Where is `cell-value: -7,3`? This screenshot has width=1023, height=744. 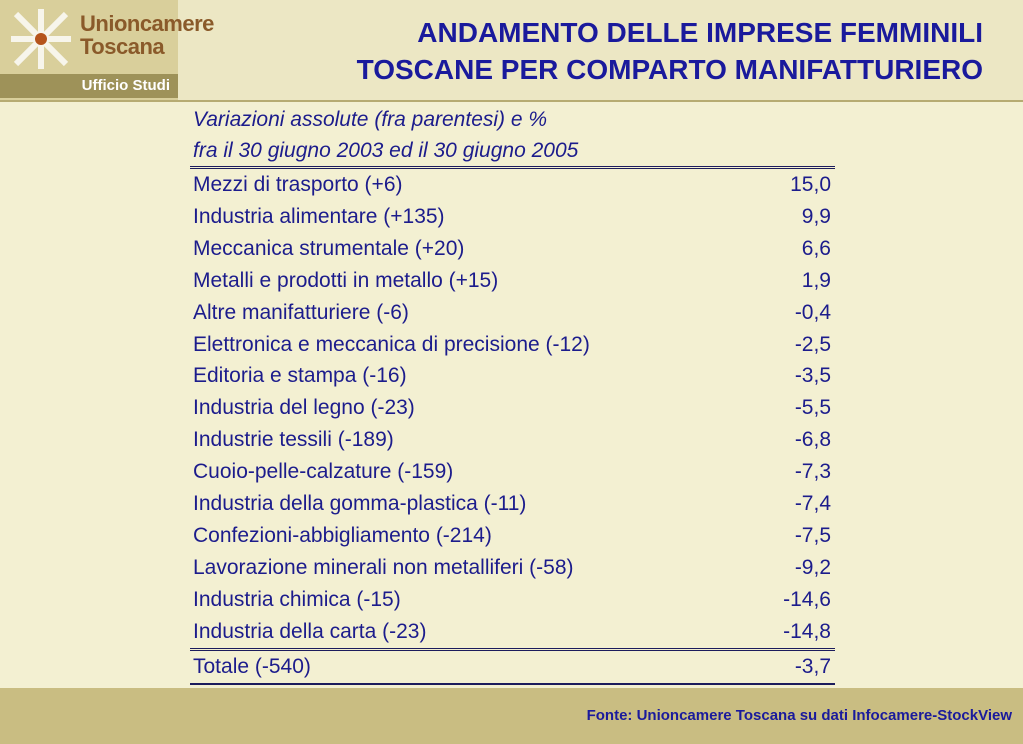 cell-value: -7,3 is located at coordinates (812, 472).